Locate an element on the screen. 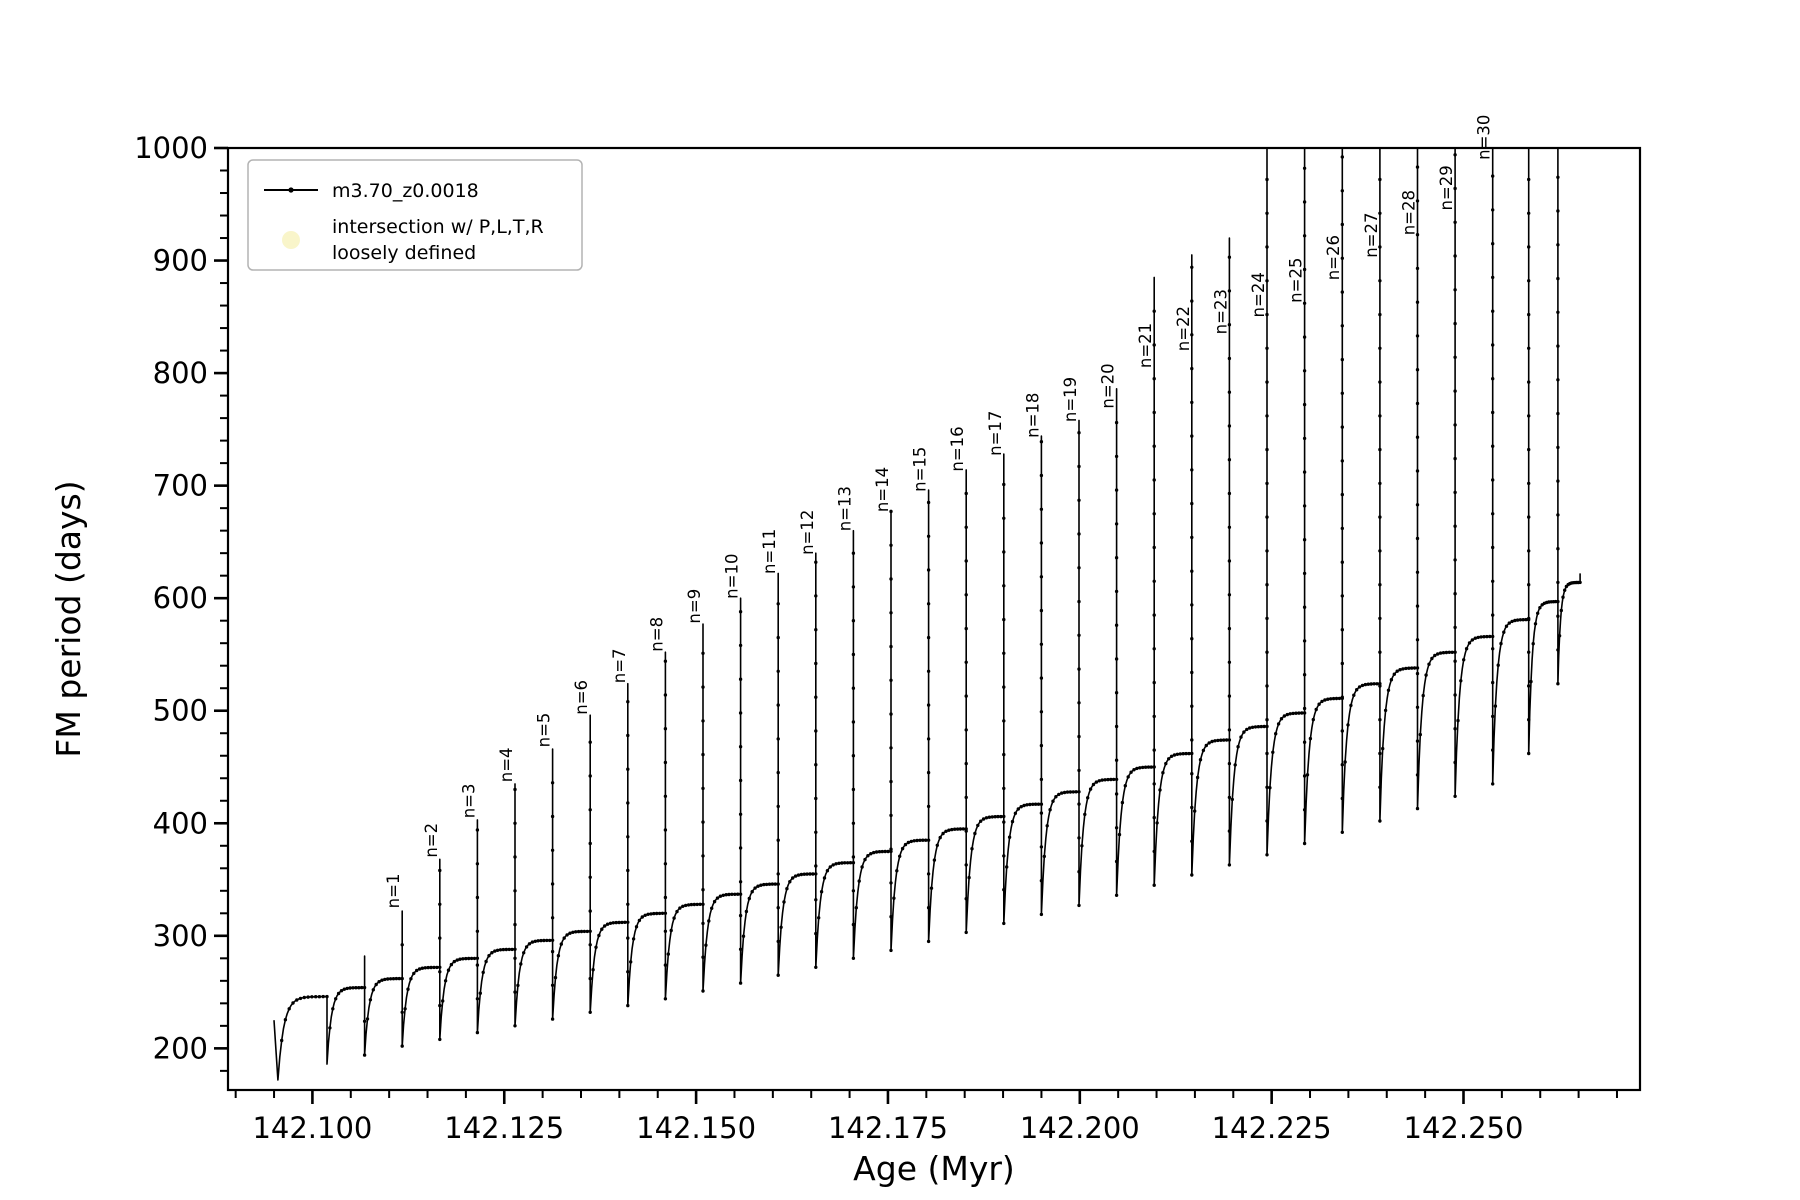 This screenshot has height=1200, width=1800. x-tick-label: 142.100 is located at coordinates (312, 1128).